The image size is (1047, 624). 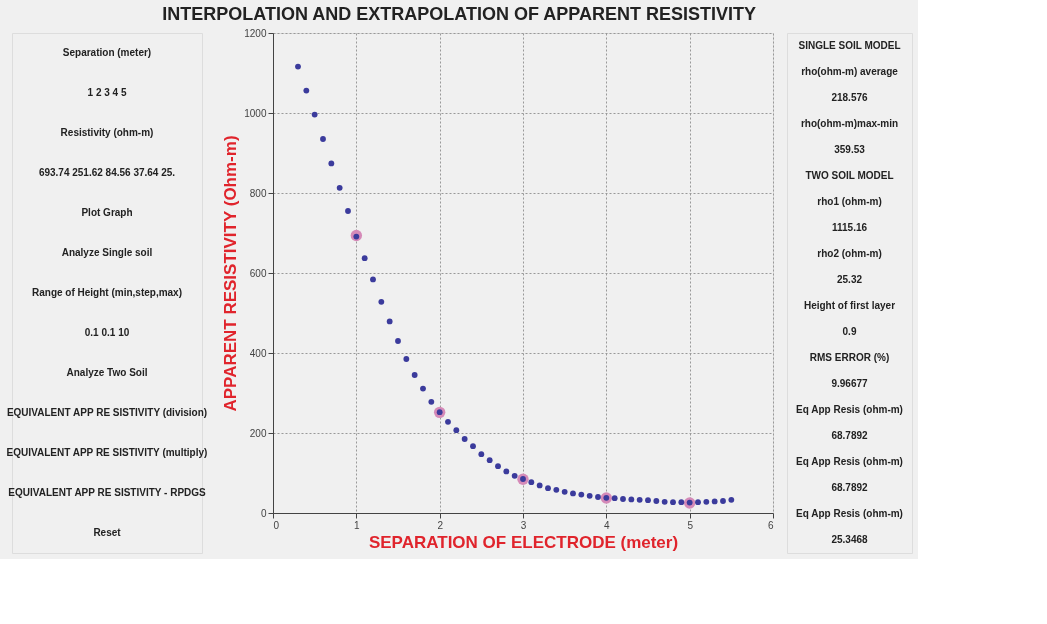 What do you see at coordinates (690, 525) in the screenshot?
I see `x-tick-label: 5` at bounding box center [690, 525].